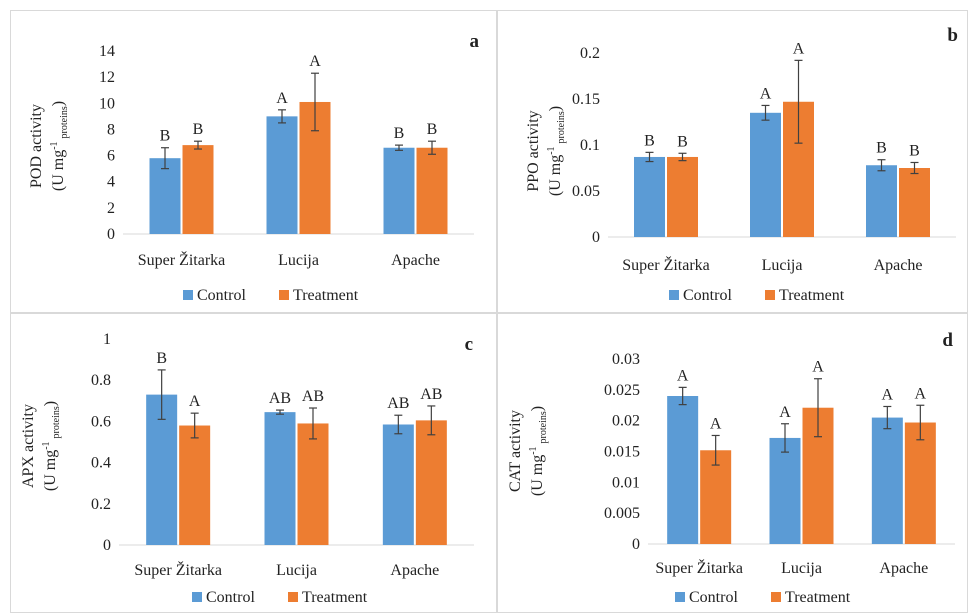  Describe the element at coordinates (111, 182) in the screenshot. I see `y-tick-label: 4` at that location.